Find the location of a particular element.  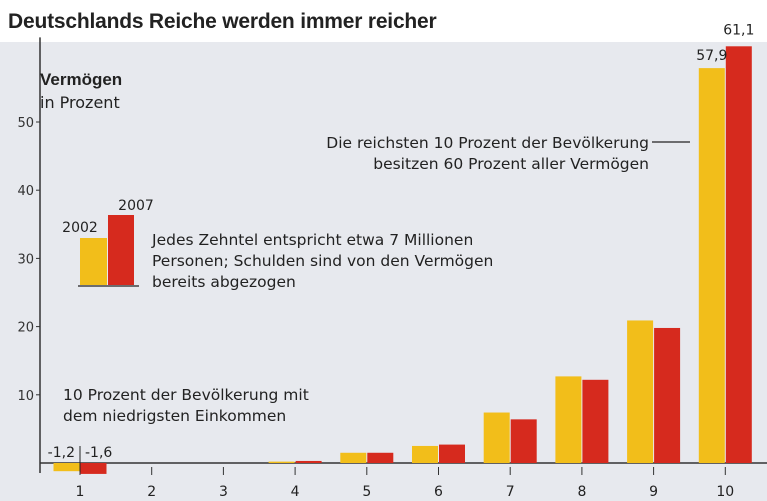

y-tick-label: 10 is located at coordinates (25, 396).